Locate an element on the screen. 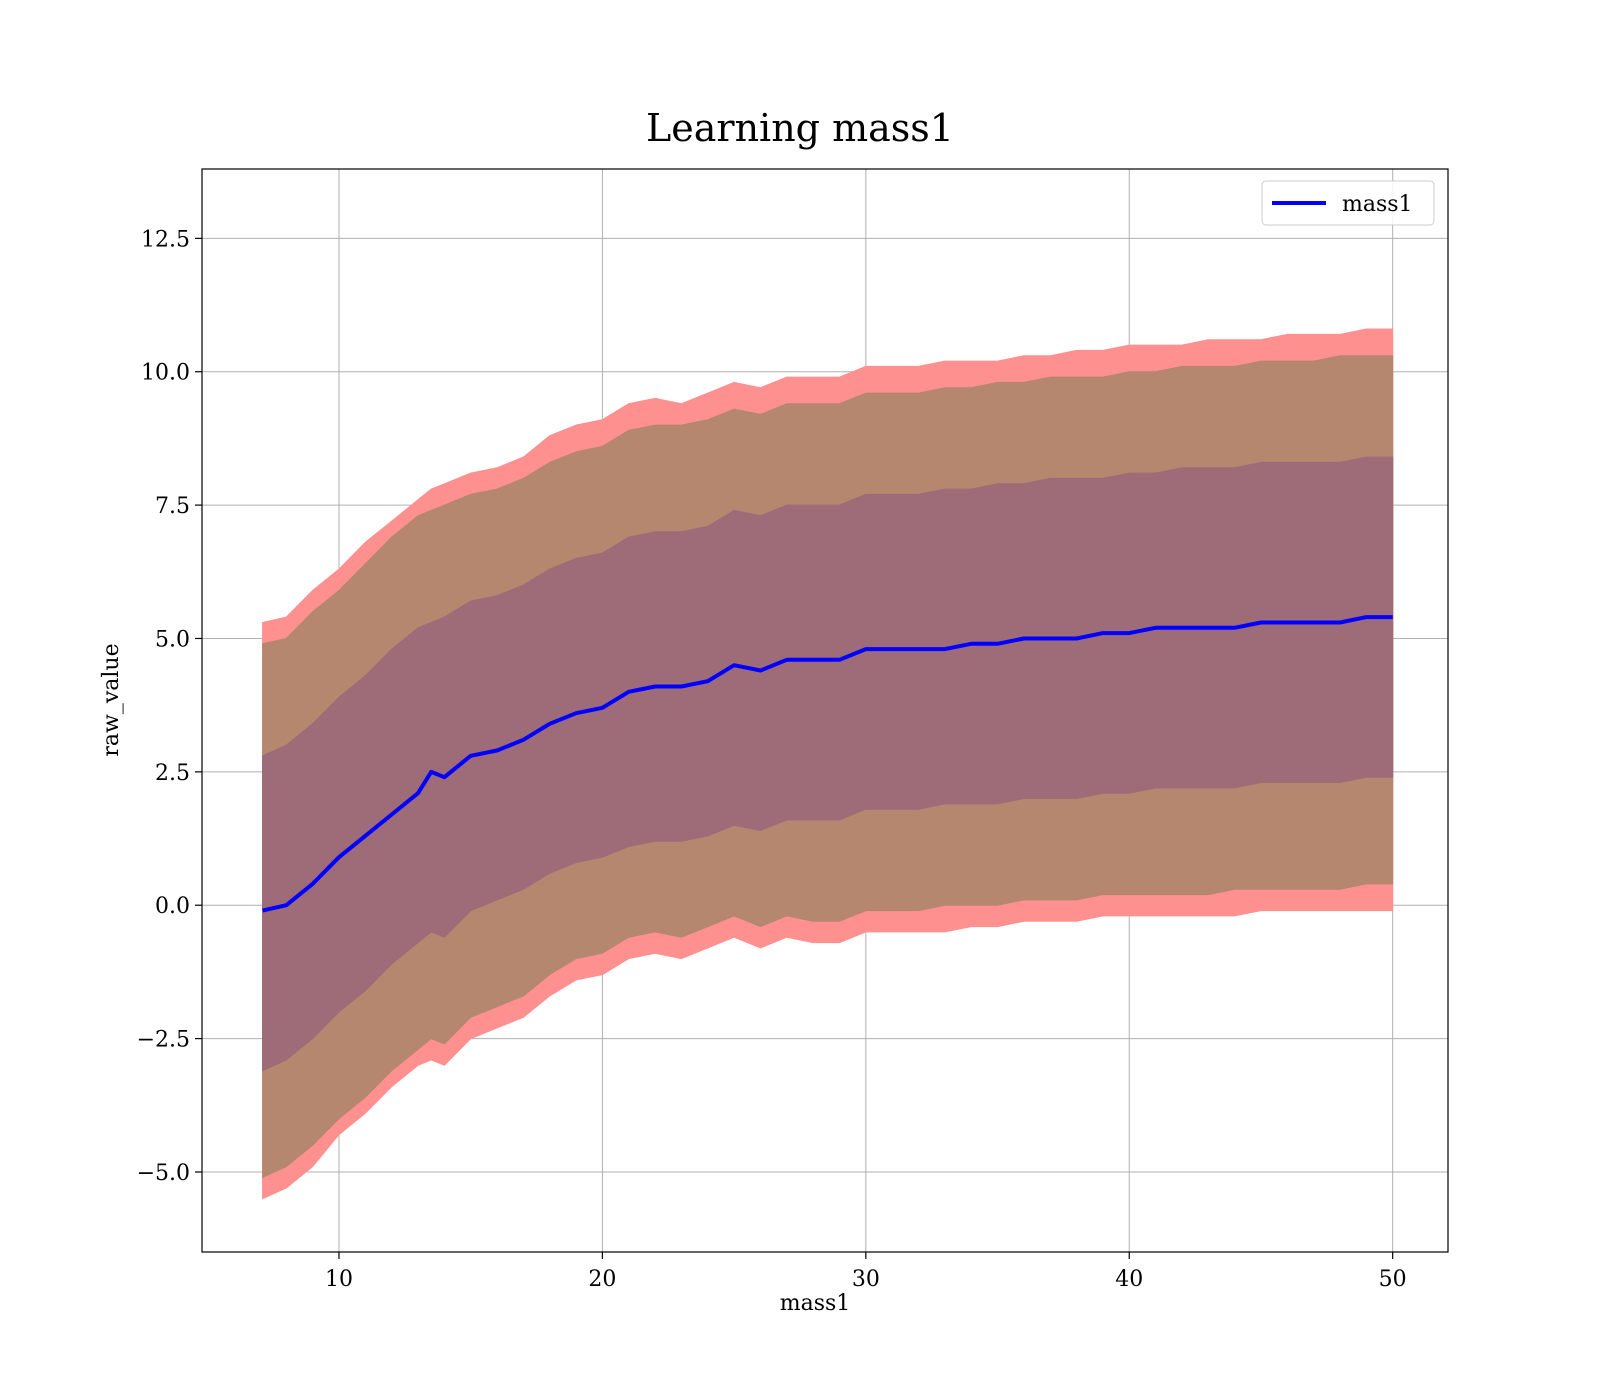 The height and width of the screenshot is (1400, 1600). legend-label: mass1 is located at coordinates (1377, 204).